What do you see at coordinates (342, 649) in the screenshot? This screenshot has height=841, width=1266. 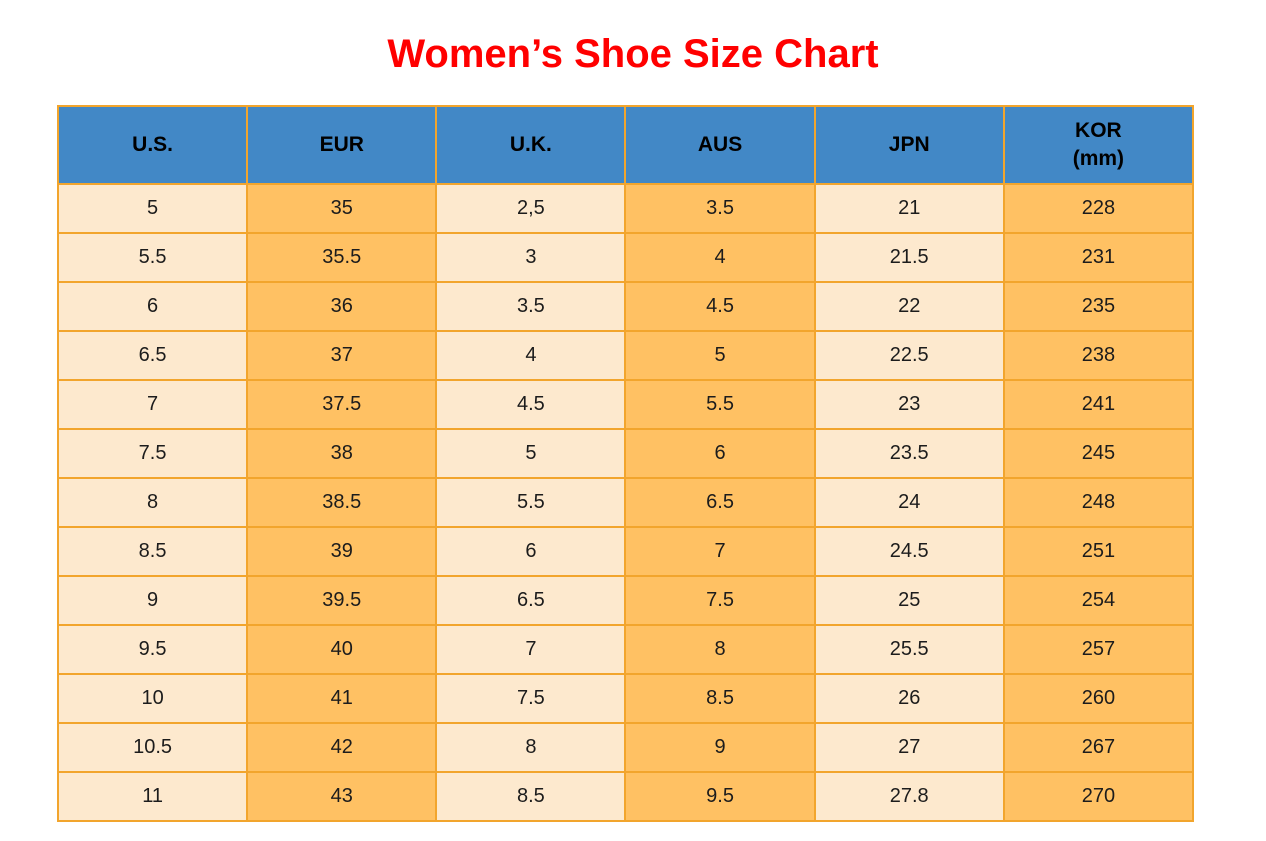 I see `table-cell: 40` at bounding box center [342, 649].